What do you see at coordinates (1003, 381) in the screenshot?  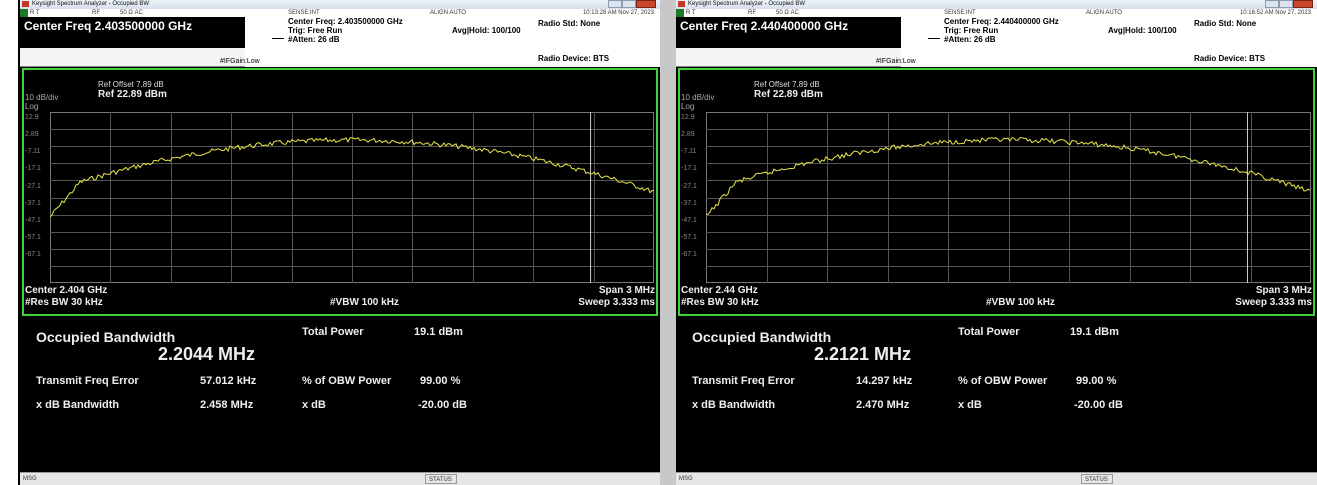 I see `pct-label: % of OBW Power` at bounding box center [1003, 381].